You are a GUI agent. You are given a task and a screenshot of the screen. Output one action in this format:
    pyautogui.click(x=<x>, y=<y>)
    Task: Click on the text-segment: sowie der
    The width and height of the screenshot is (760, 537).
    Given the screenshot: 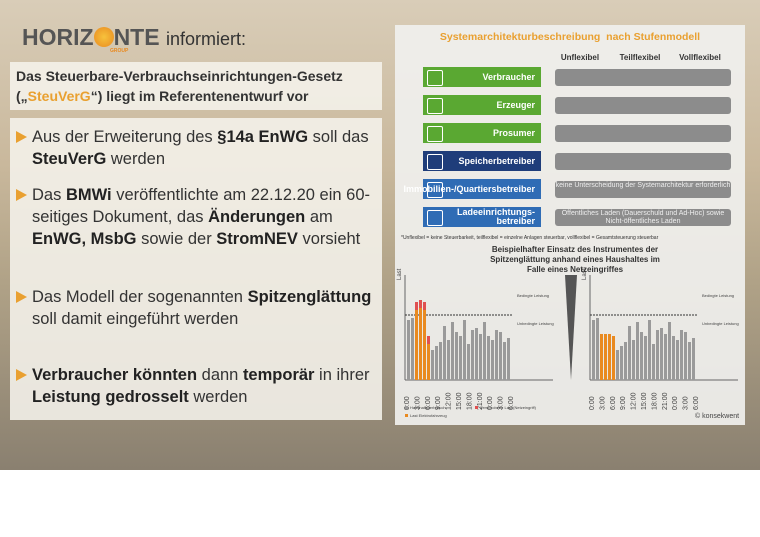 What is the action you would take?
    pyautogui.click(x=176, y=239)
    